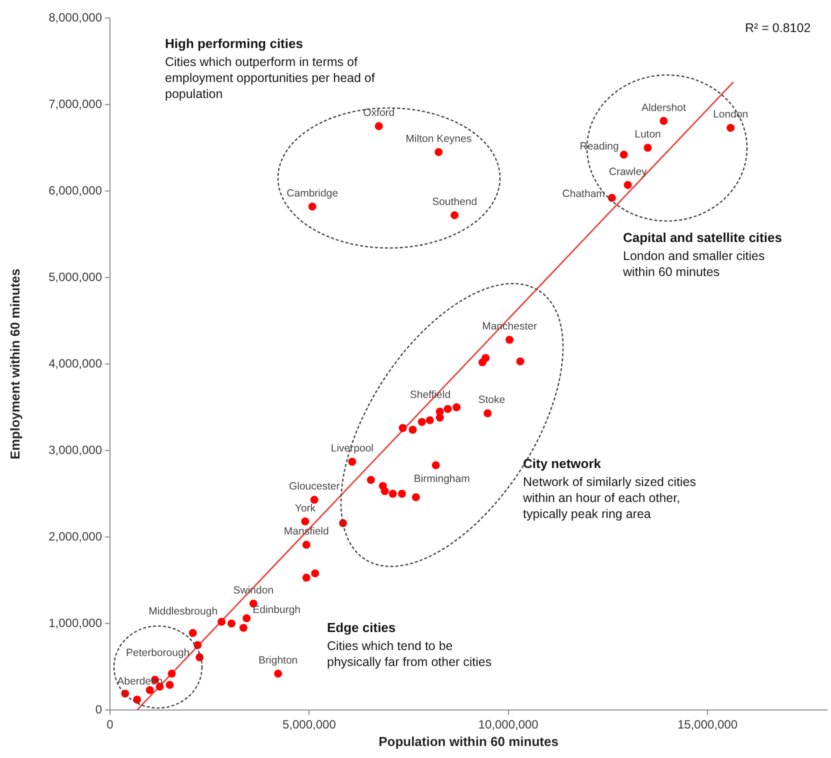 This screenshot has width=831, height=758. Describe the element at coordinates (455, 202) in the screenshot. I see `annotation: Southend` at that location.